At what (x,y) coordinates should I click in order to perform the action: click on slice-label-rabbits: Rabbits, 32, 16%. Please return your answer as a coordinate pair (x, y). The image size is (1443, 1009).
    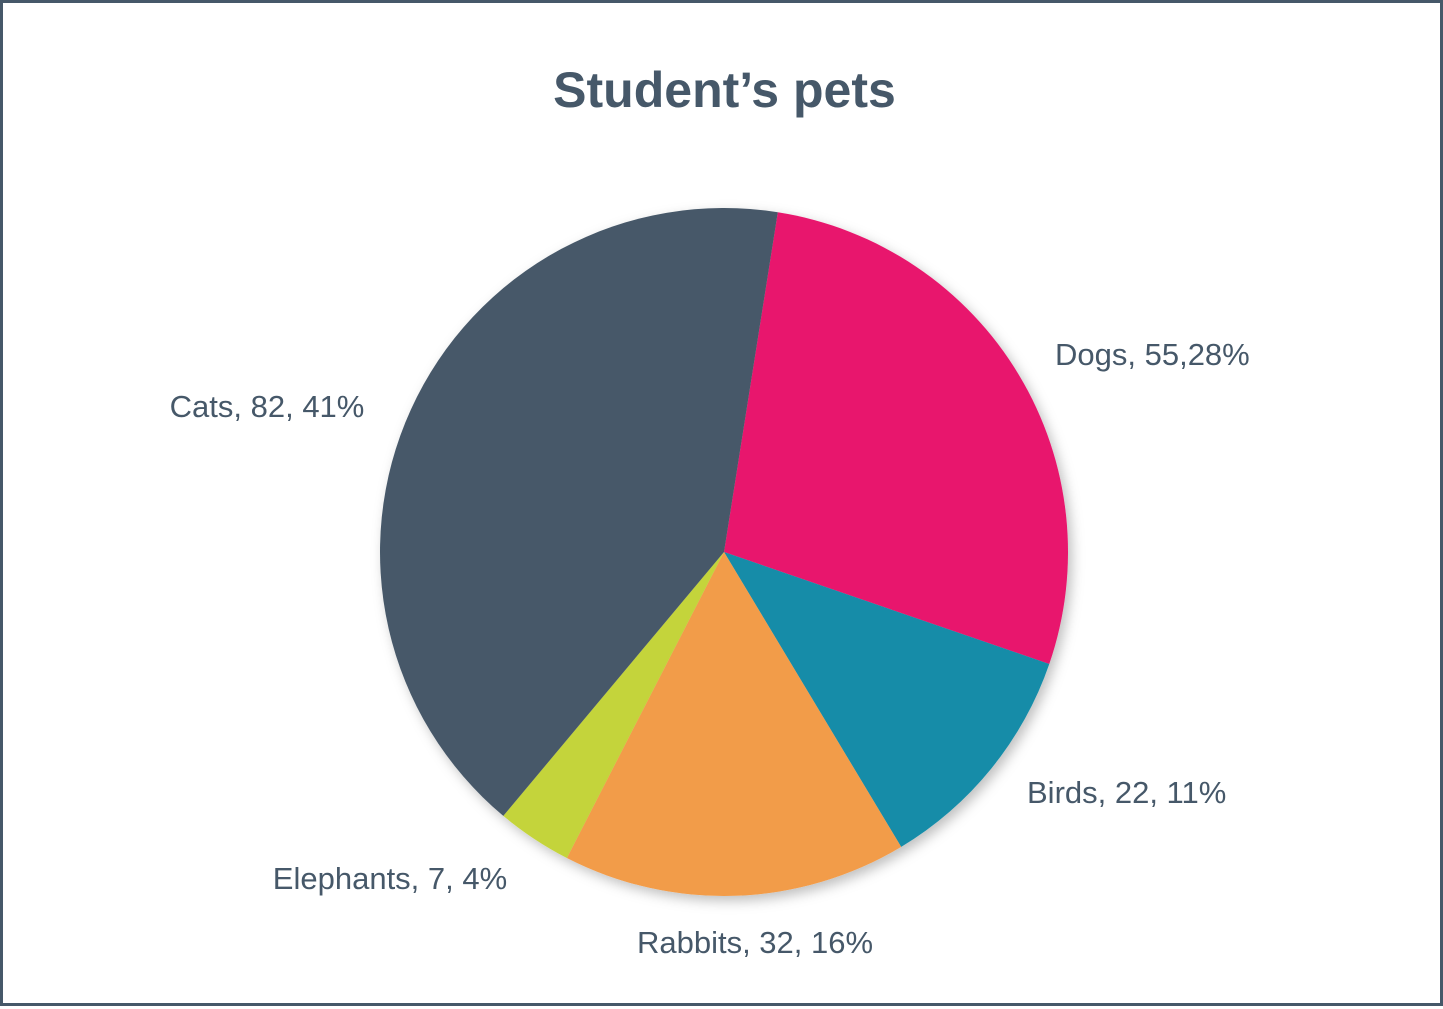
    Looking at the image, I should click on (755, 942).